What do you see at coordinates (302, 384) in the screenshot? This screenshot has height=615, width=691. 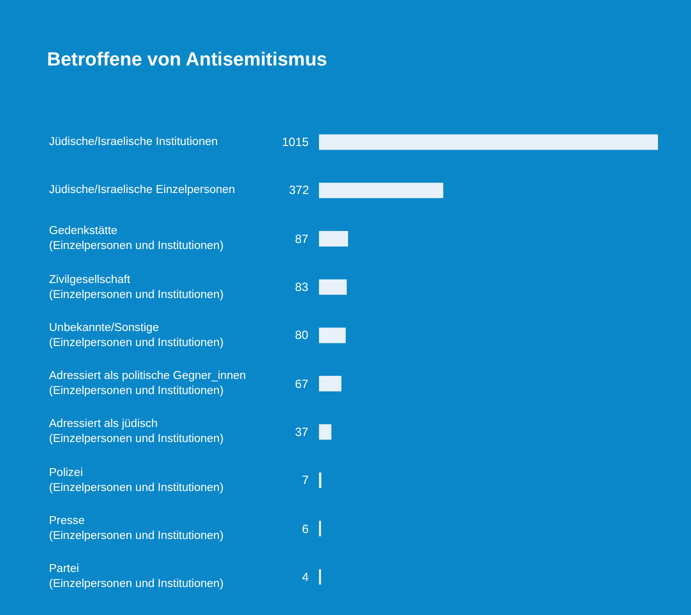 I see `data-label: 67` at bounding box center [302, 384].